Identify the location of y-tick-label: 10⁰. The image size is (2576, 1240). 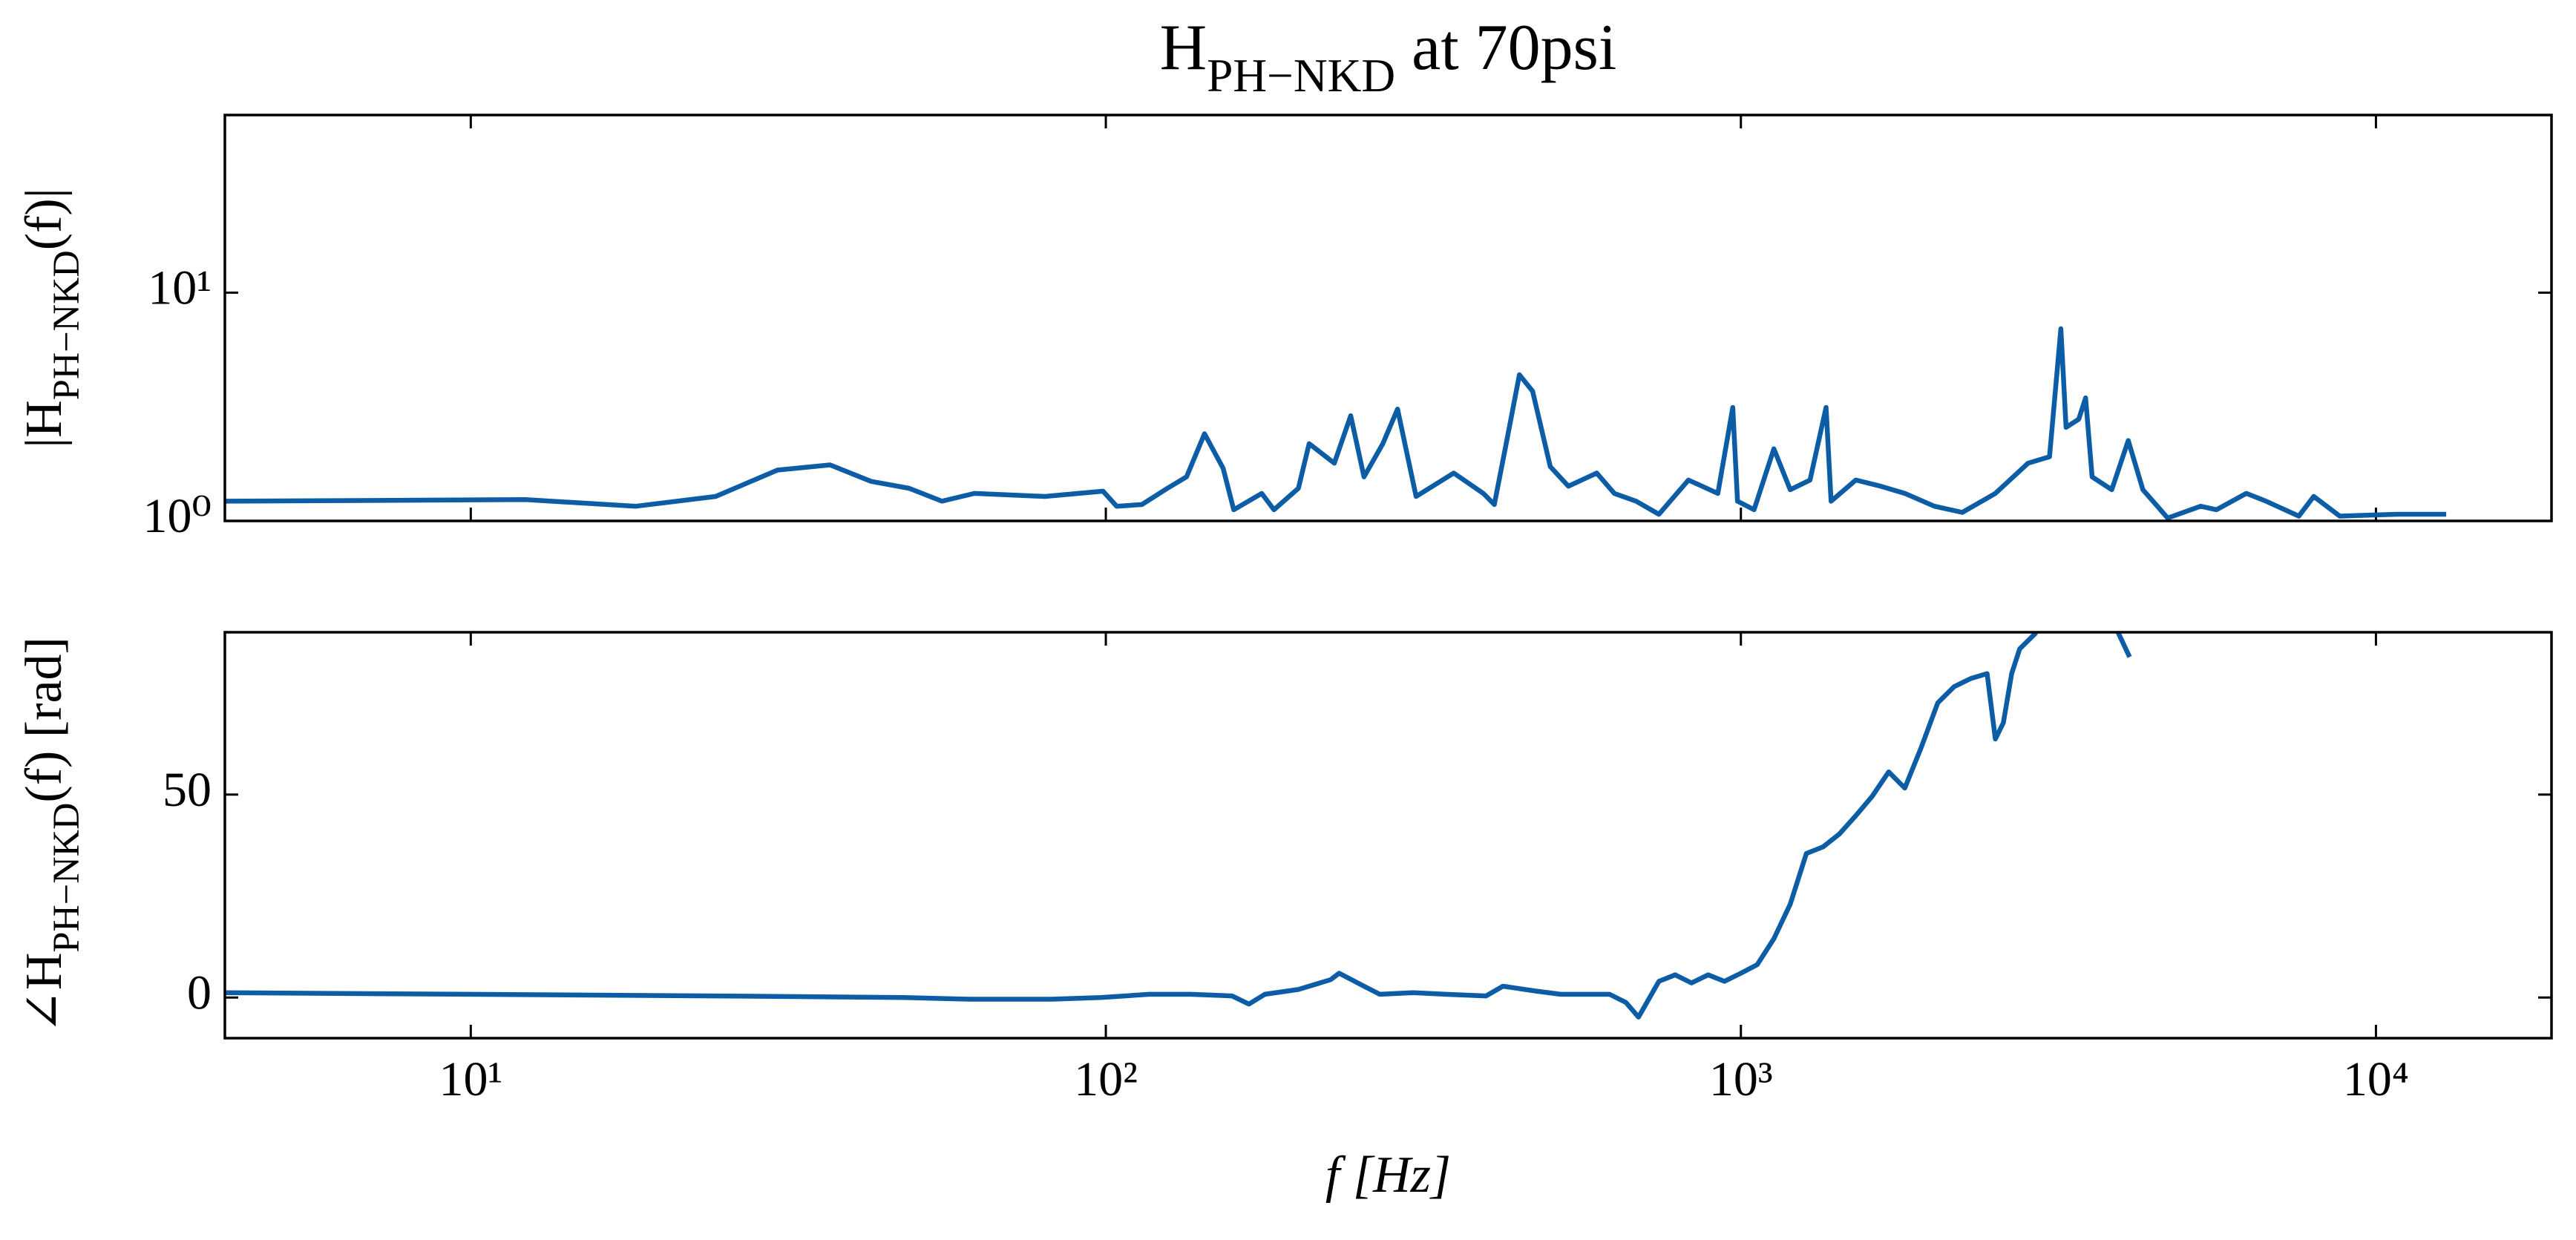
(177, 516).